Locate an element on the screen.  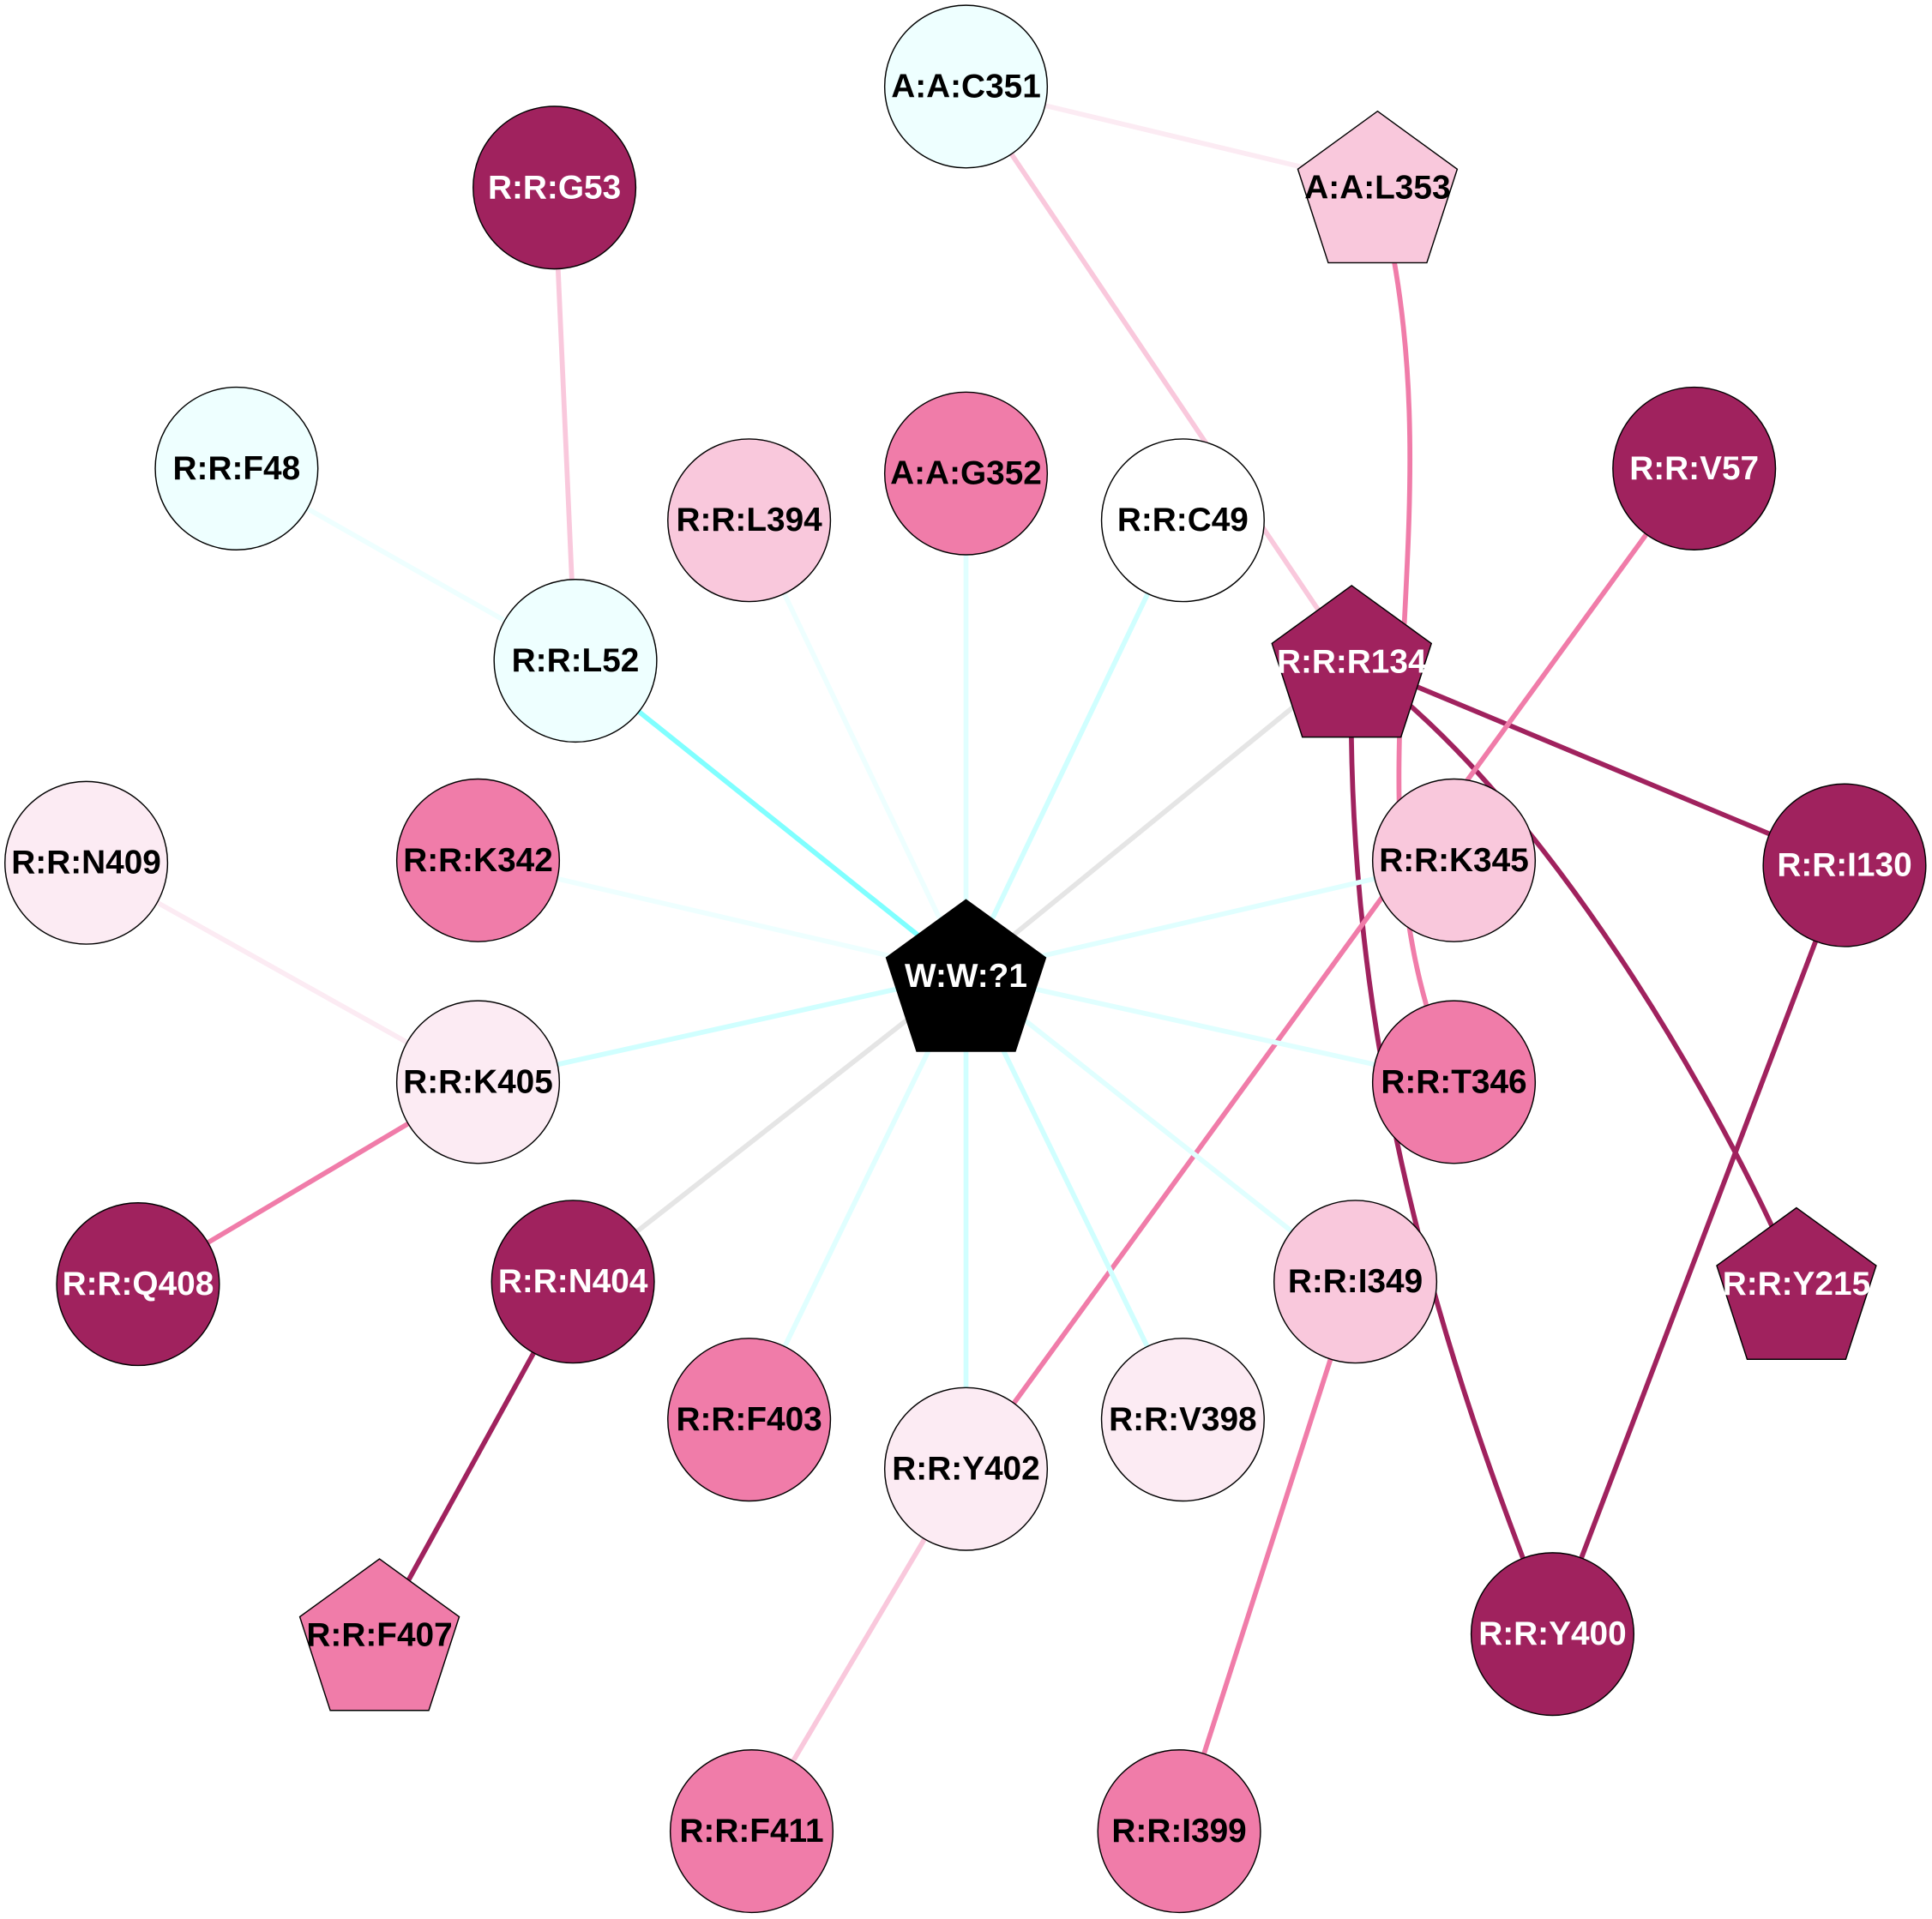
node-label: R:R:V398 is located at coordinates (1182, 1419).